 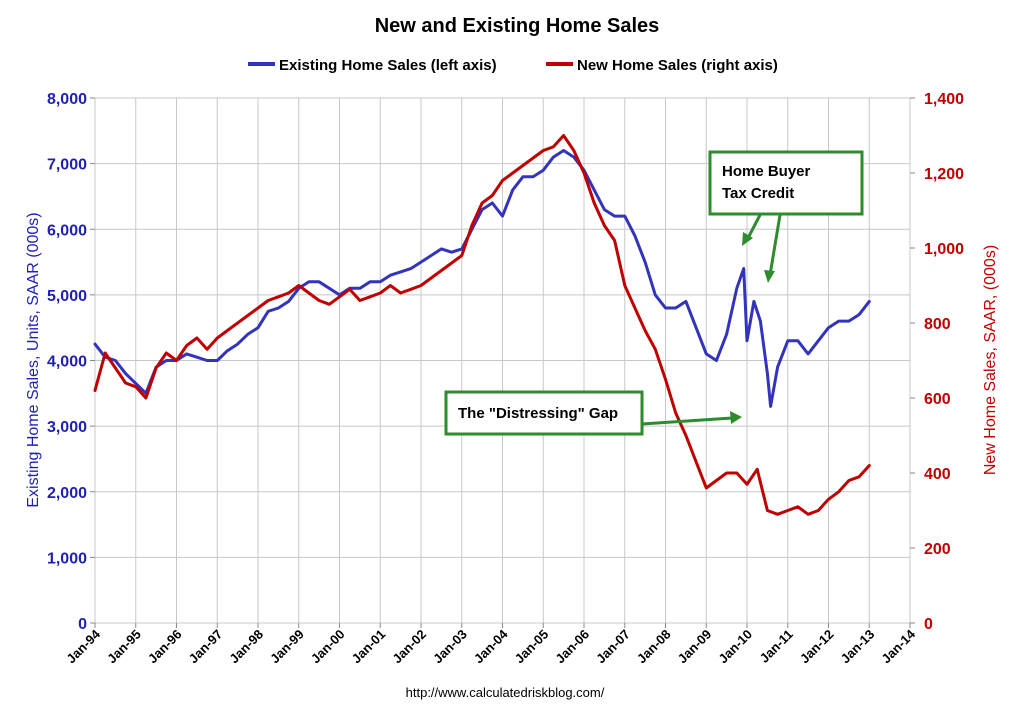 What do you see at coordinates (82, 624) in the screenshot?
I see `y-tick-label-left: 0` at bounding box center [82, 624].